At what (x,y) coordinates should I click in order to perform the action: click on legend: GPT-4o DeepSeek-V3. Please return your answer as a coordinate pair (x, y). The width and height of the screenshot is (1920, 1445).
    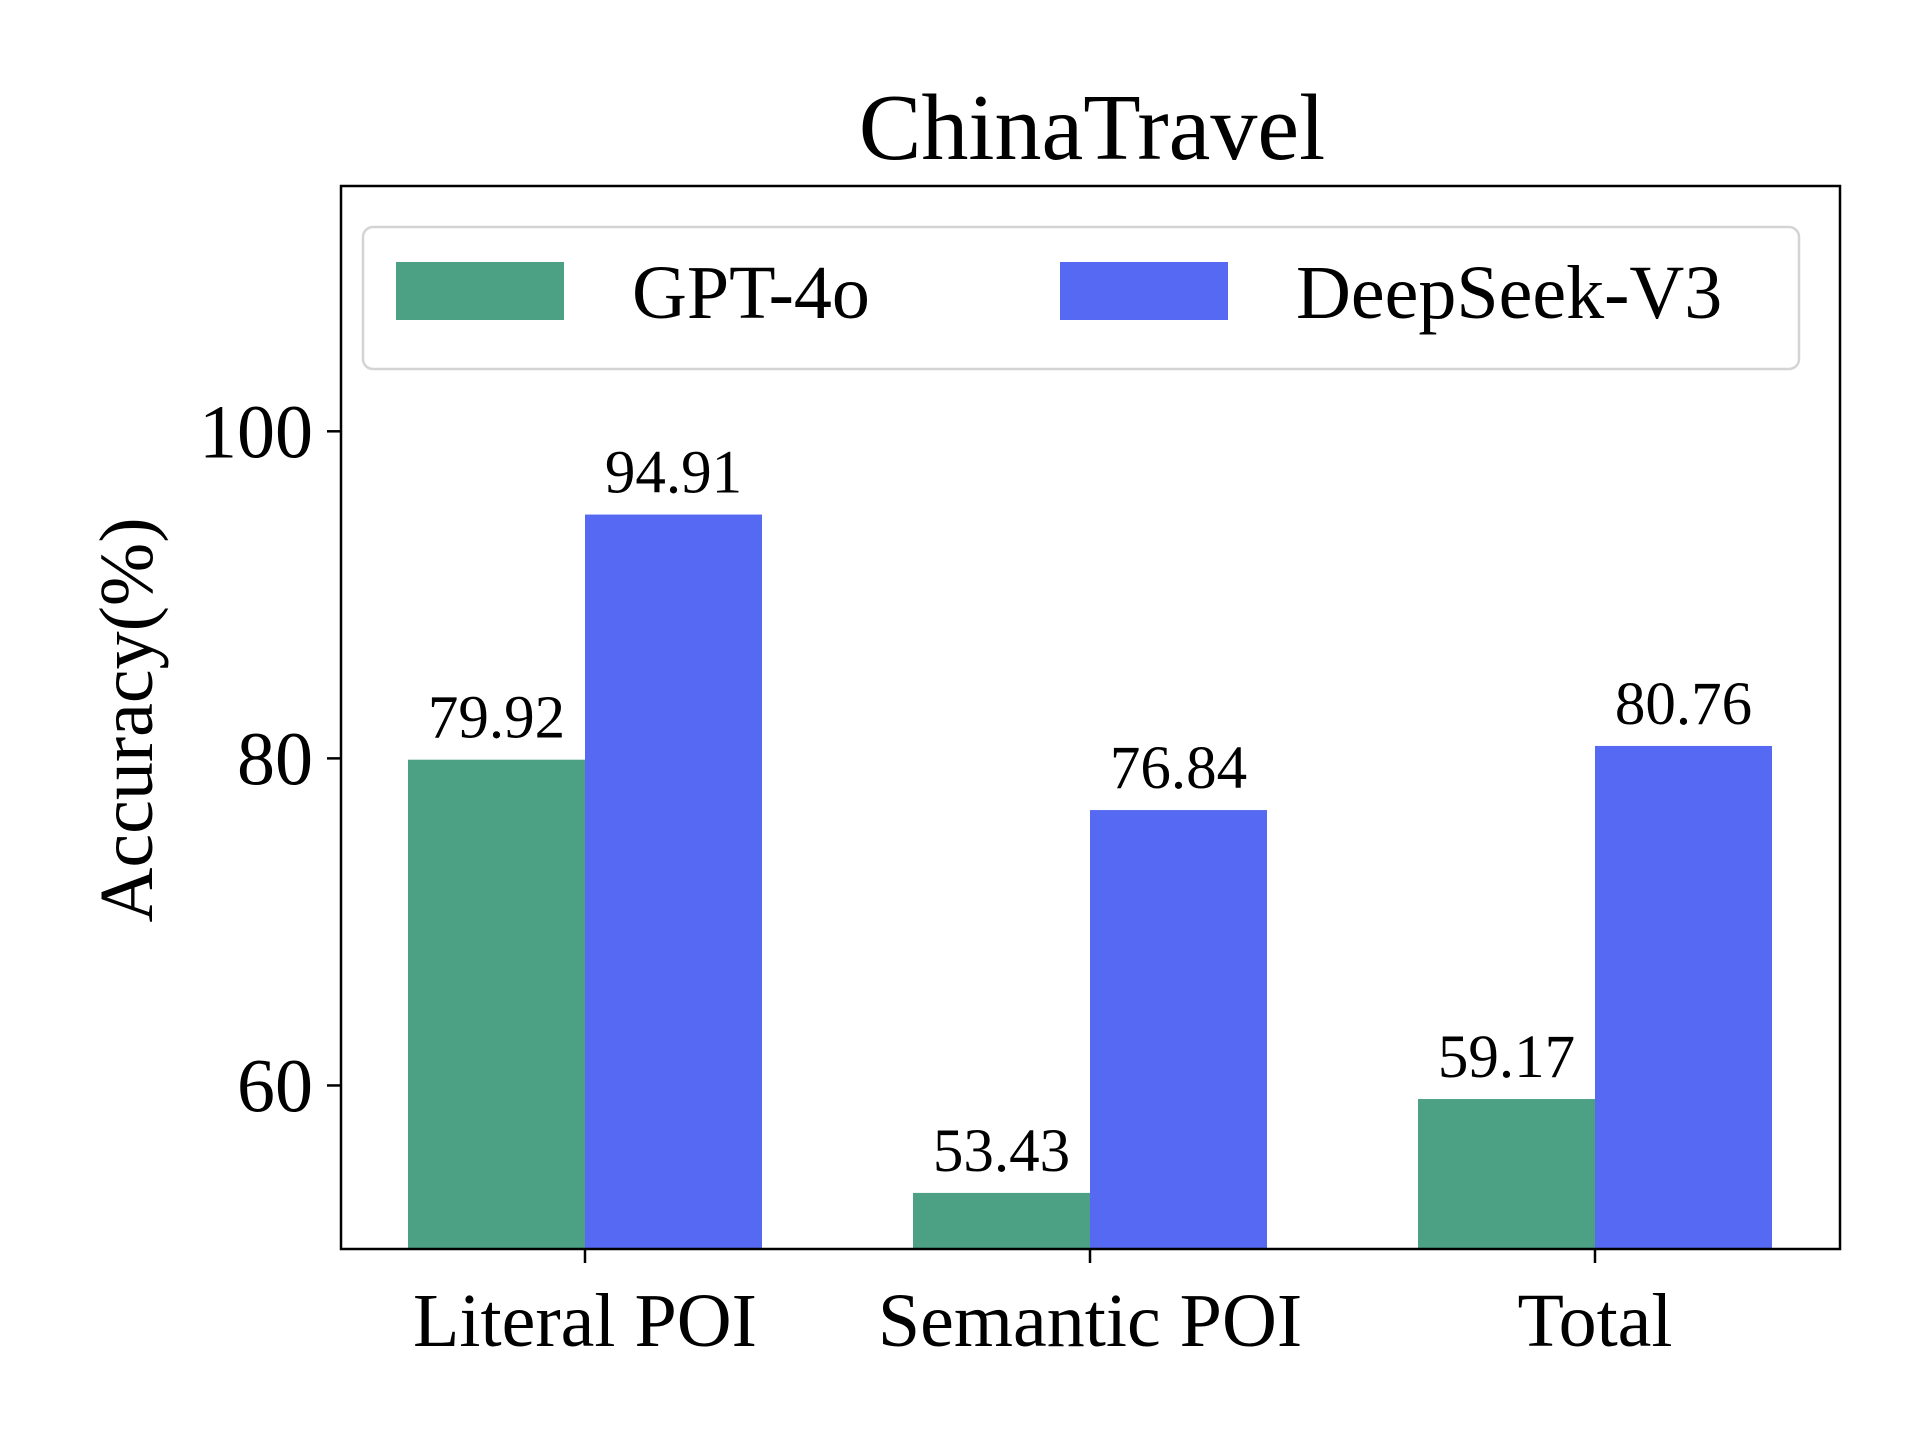
    Looking at the image, I should click on (1081, 298).